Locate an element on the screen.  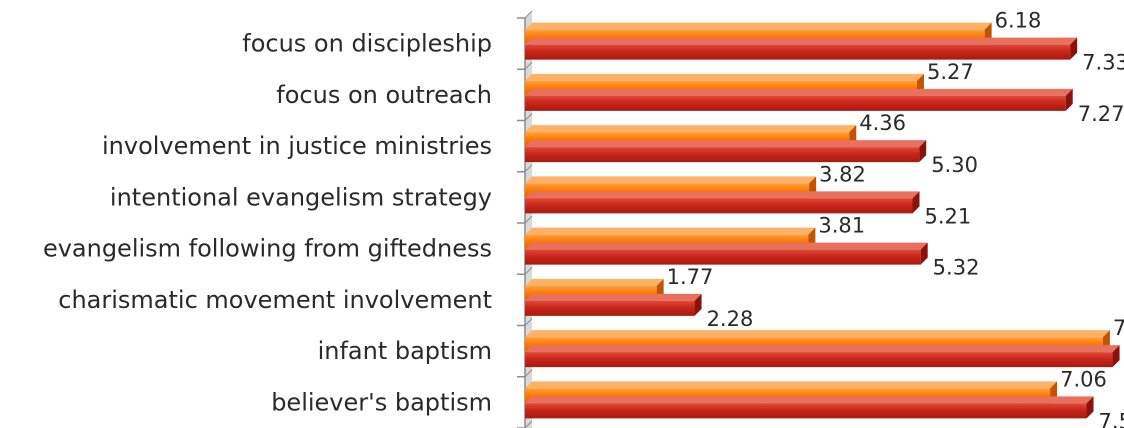
value-label: 7.77 is located at coordinates (1118, 328).